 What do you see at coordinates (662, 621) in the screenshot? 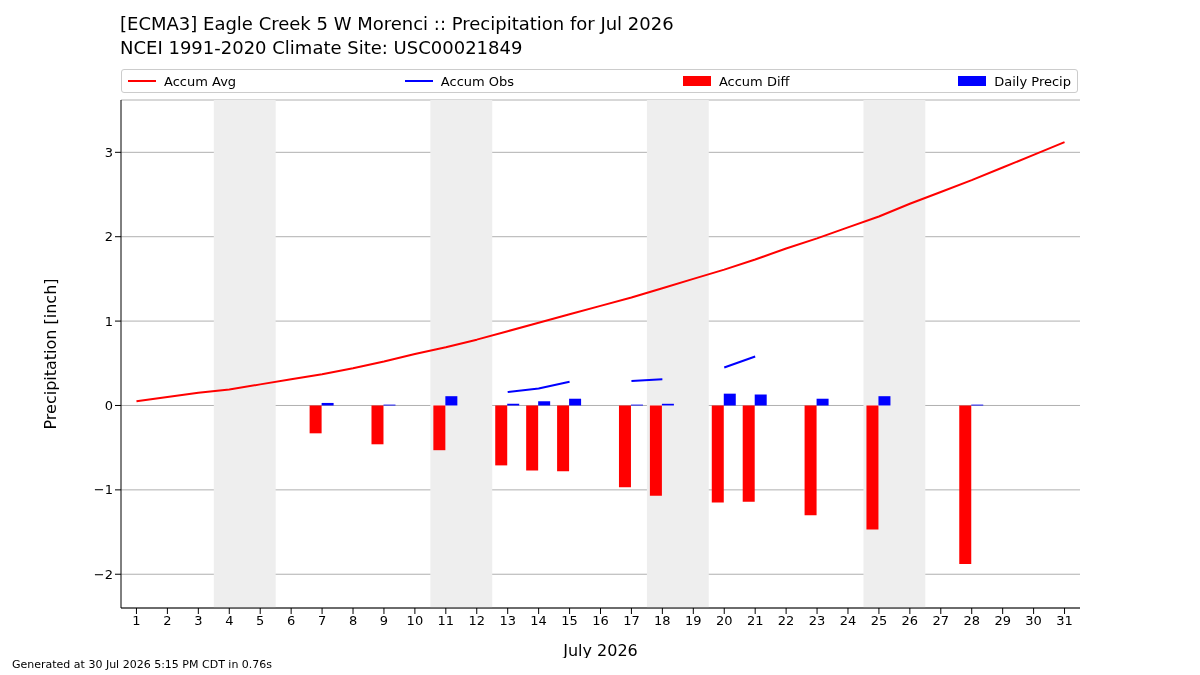
I see `x-tick-label: 18` at bounding box center [662, 621].